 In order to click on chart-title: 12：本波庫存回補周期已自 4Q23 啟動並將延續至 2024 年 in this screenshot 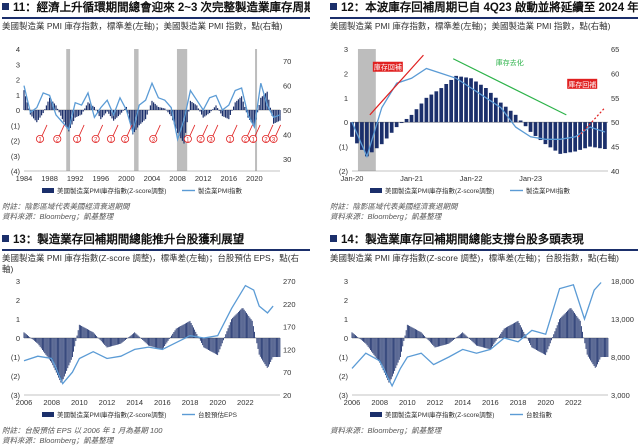, I will do `click(484, 9)`.